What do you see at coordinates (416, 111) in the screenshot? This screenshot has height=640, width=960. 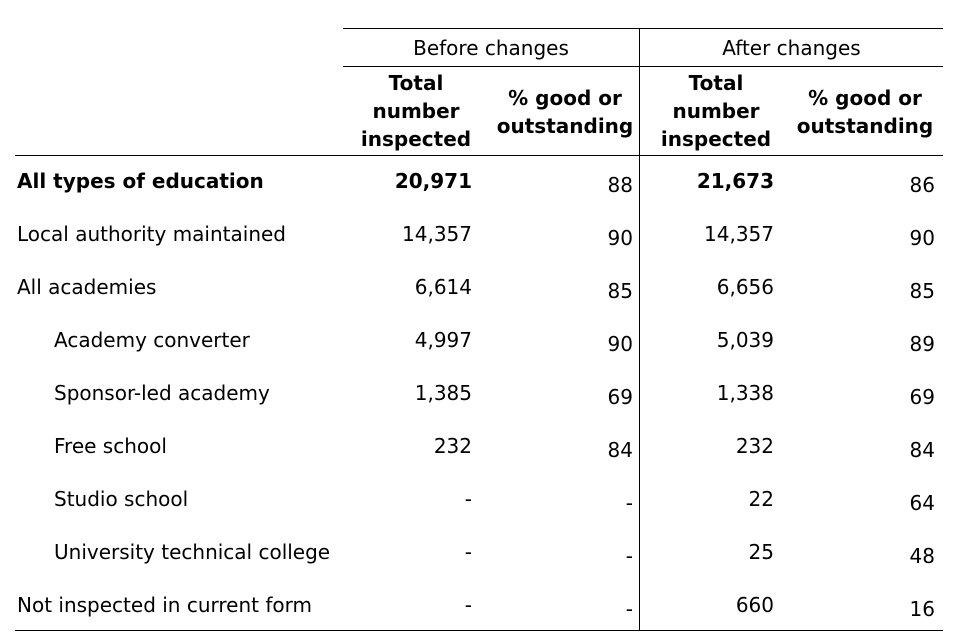 I see `header-before-total: Total number inspected` at bounding box center [416, 111].